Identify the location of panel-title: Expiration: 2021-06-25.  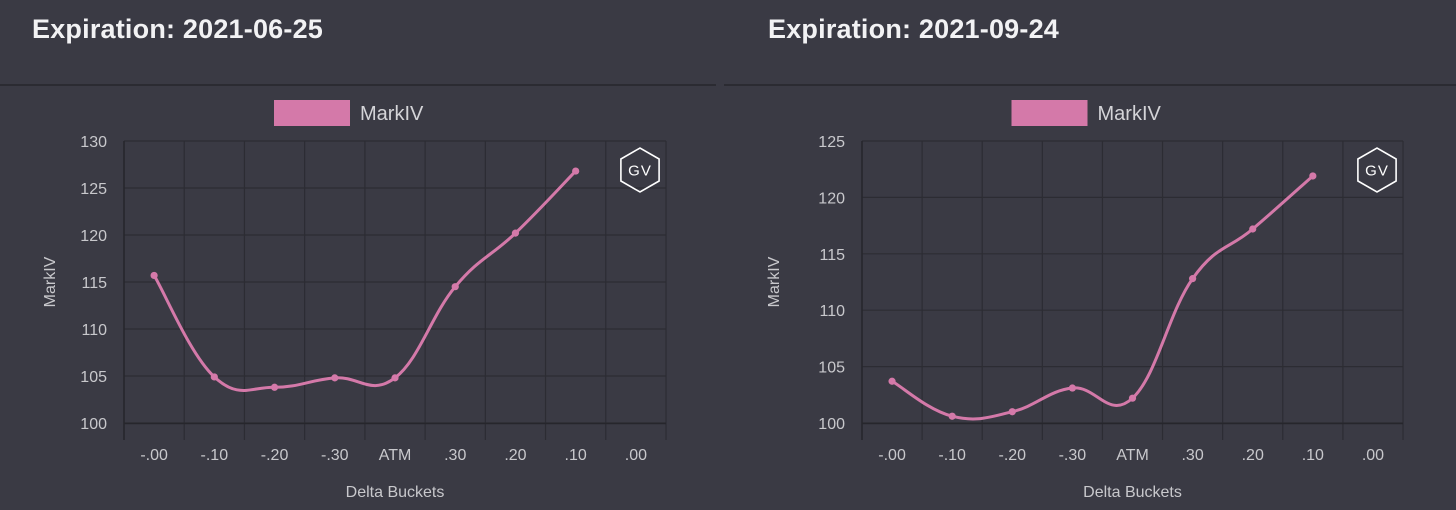
(178, 29).